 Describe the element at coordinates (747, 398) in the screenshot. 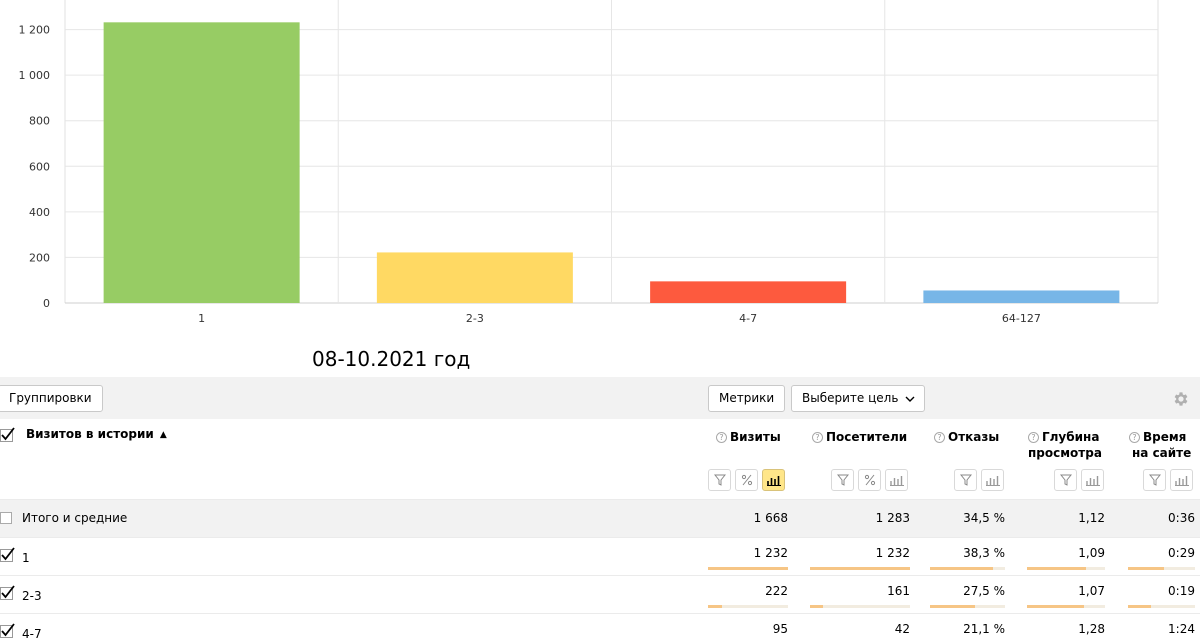

I see `metrics-button: Метрики` at that location.